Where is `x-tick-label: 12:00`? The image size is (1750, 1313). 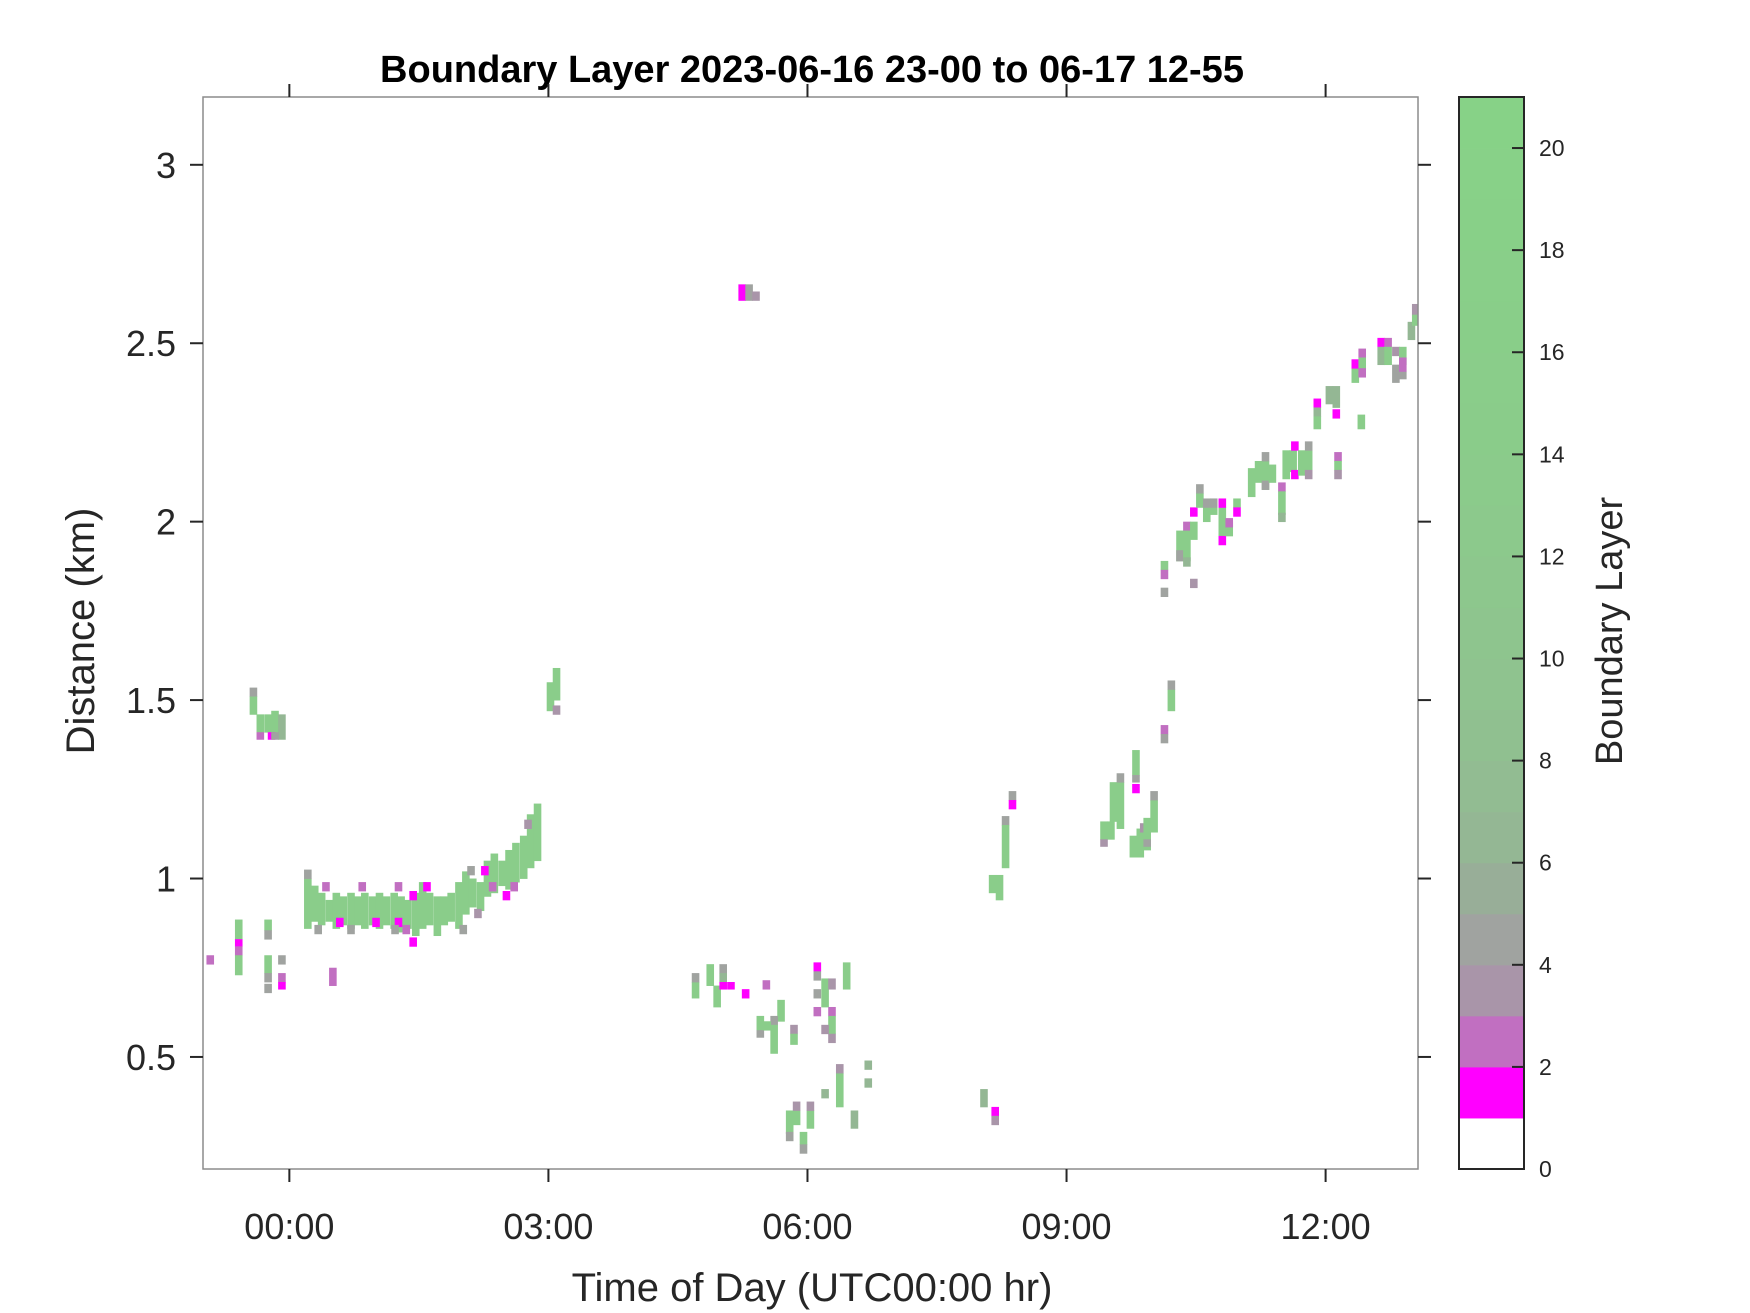
x-tick-label: 12:00 is located at coordinates (1326, 1226).